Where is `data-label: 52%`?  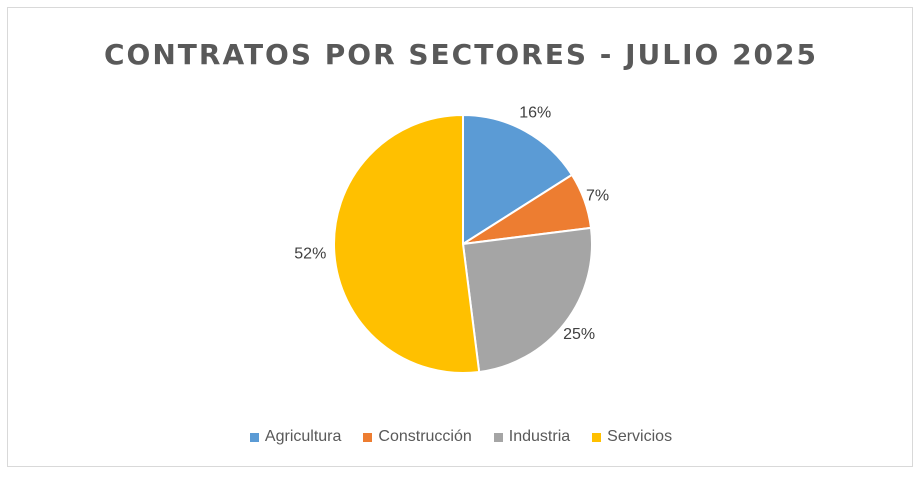
data-label: 52% is located at coordinates (310, 254).